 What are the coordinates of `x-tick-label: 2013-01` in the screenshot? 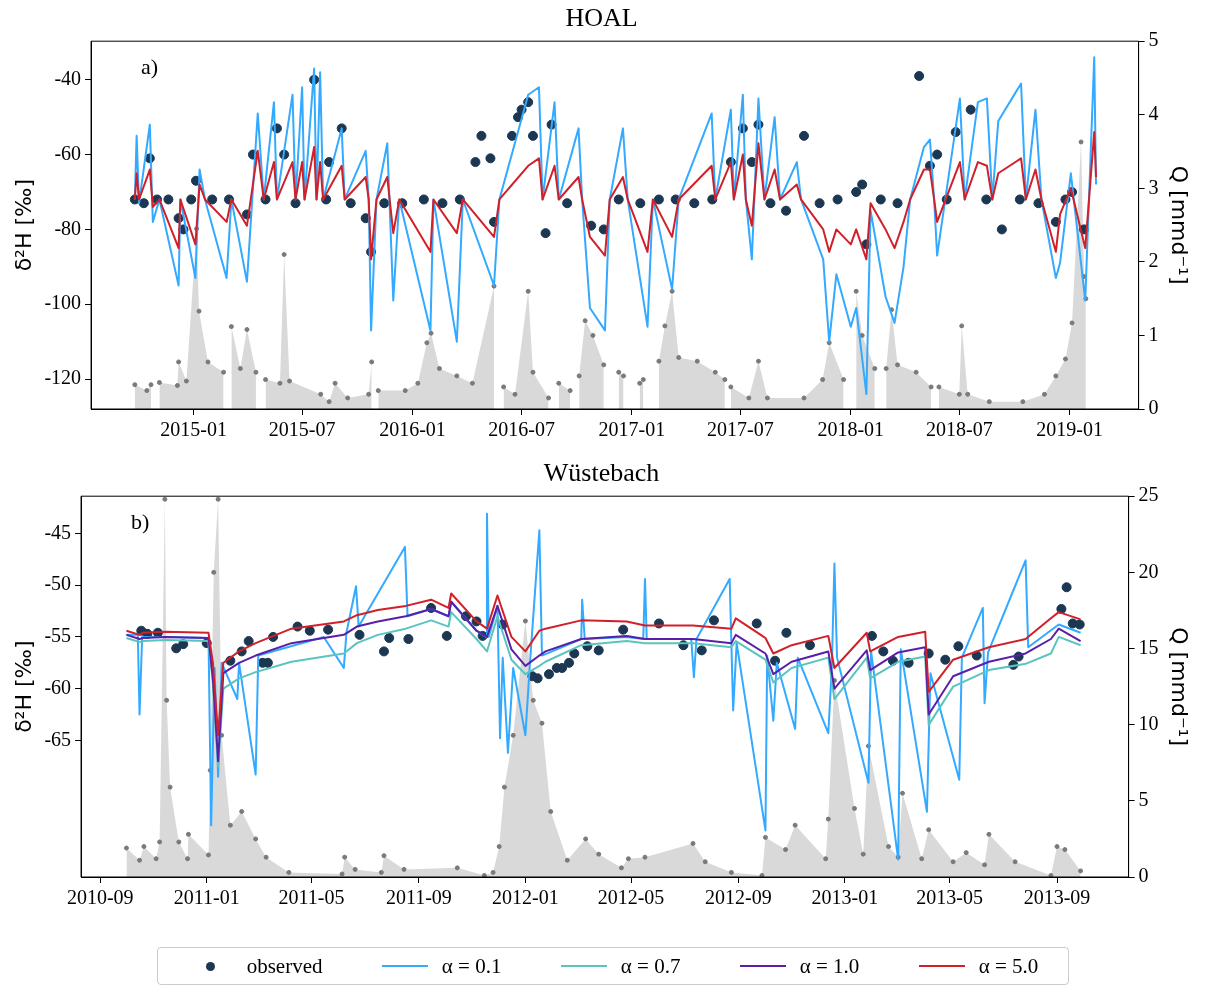 It's located at (845, 897).